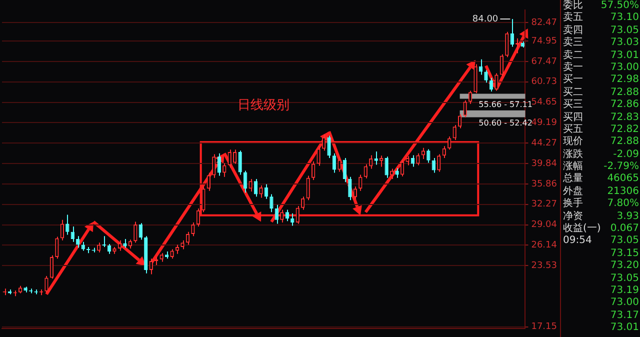 This screenshot has height=337, width=640. What do you see at coordinates (263, 105) in the screenshot?
I see `annotation: 日线级别` at bounding box center [263, 105].